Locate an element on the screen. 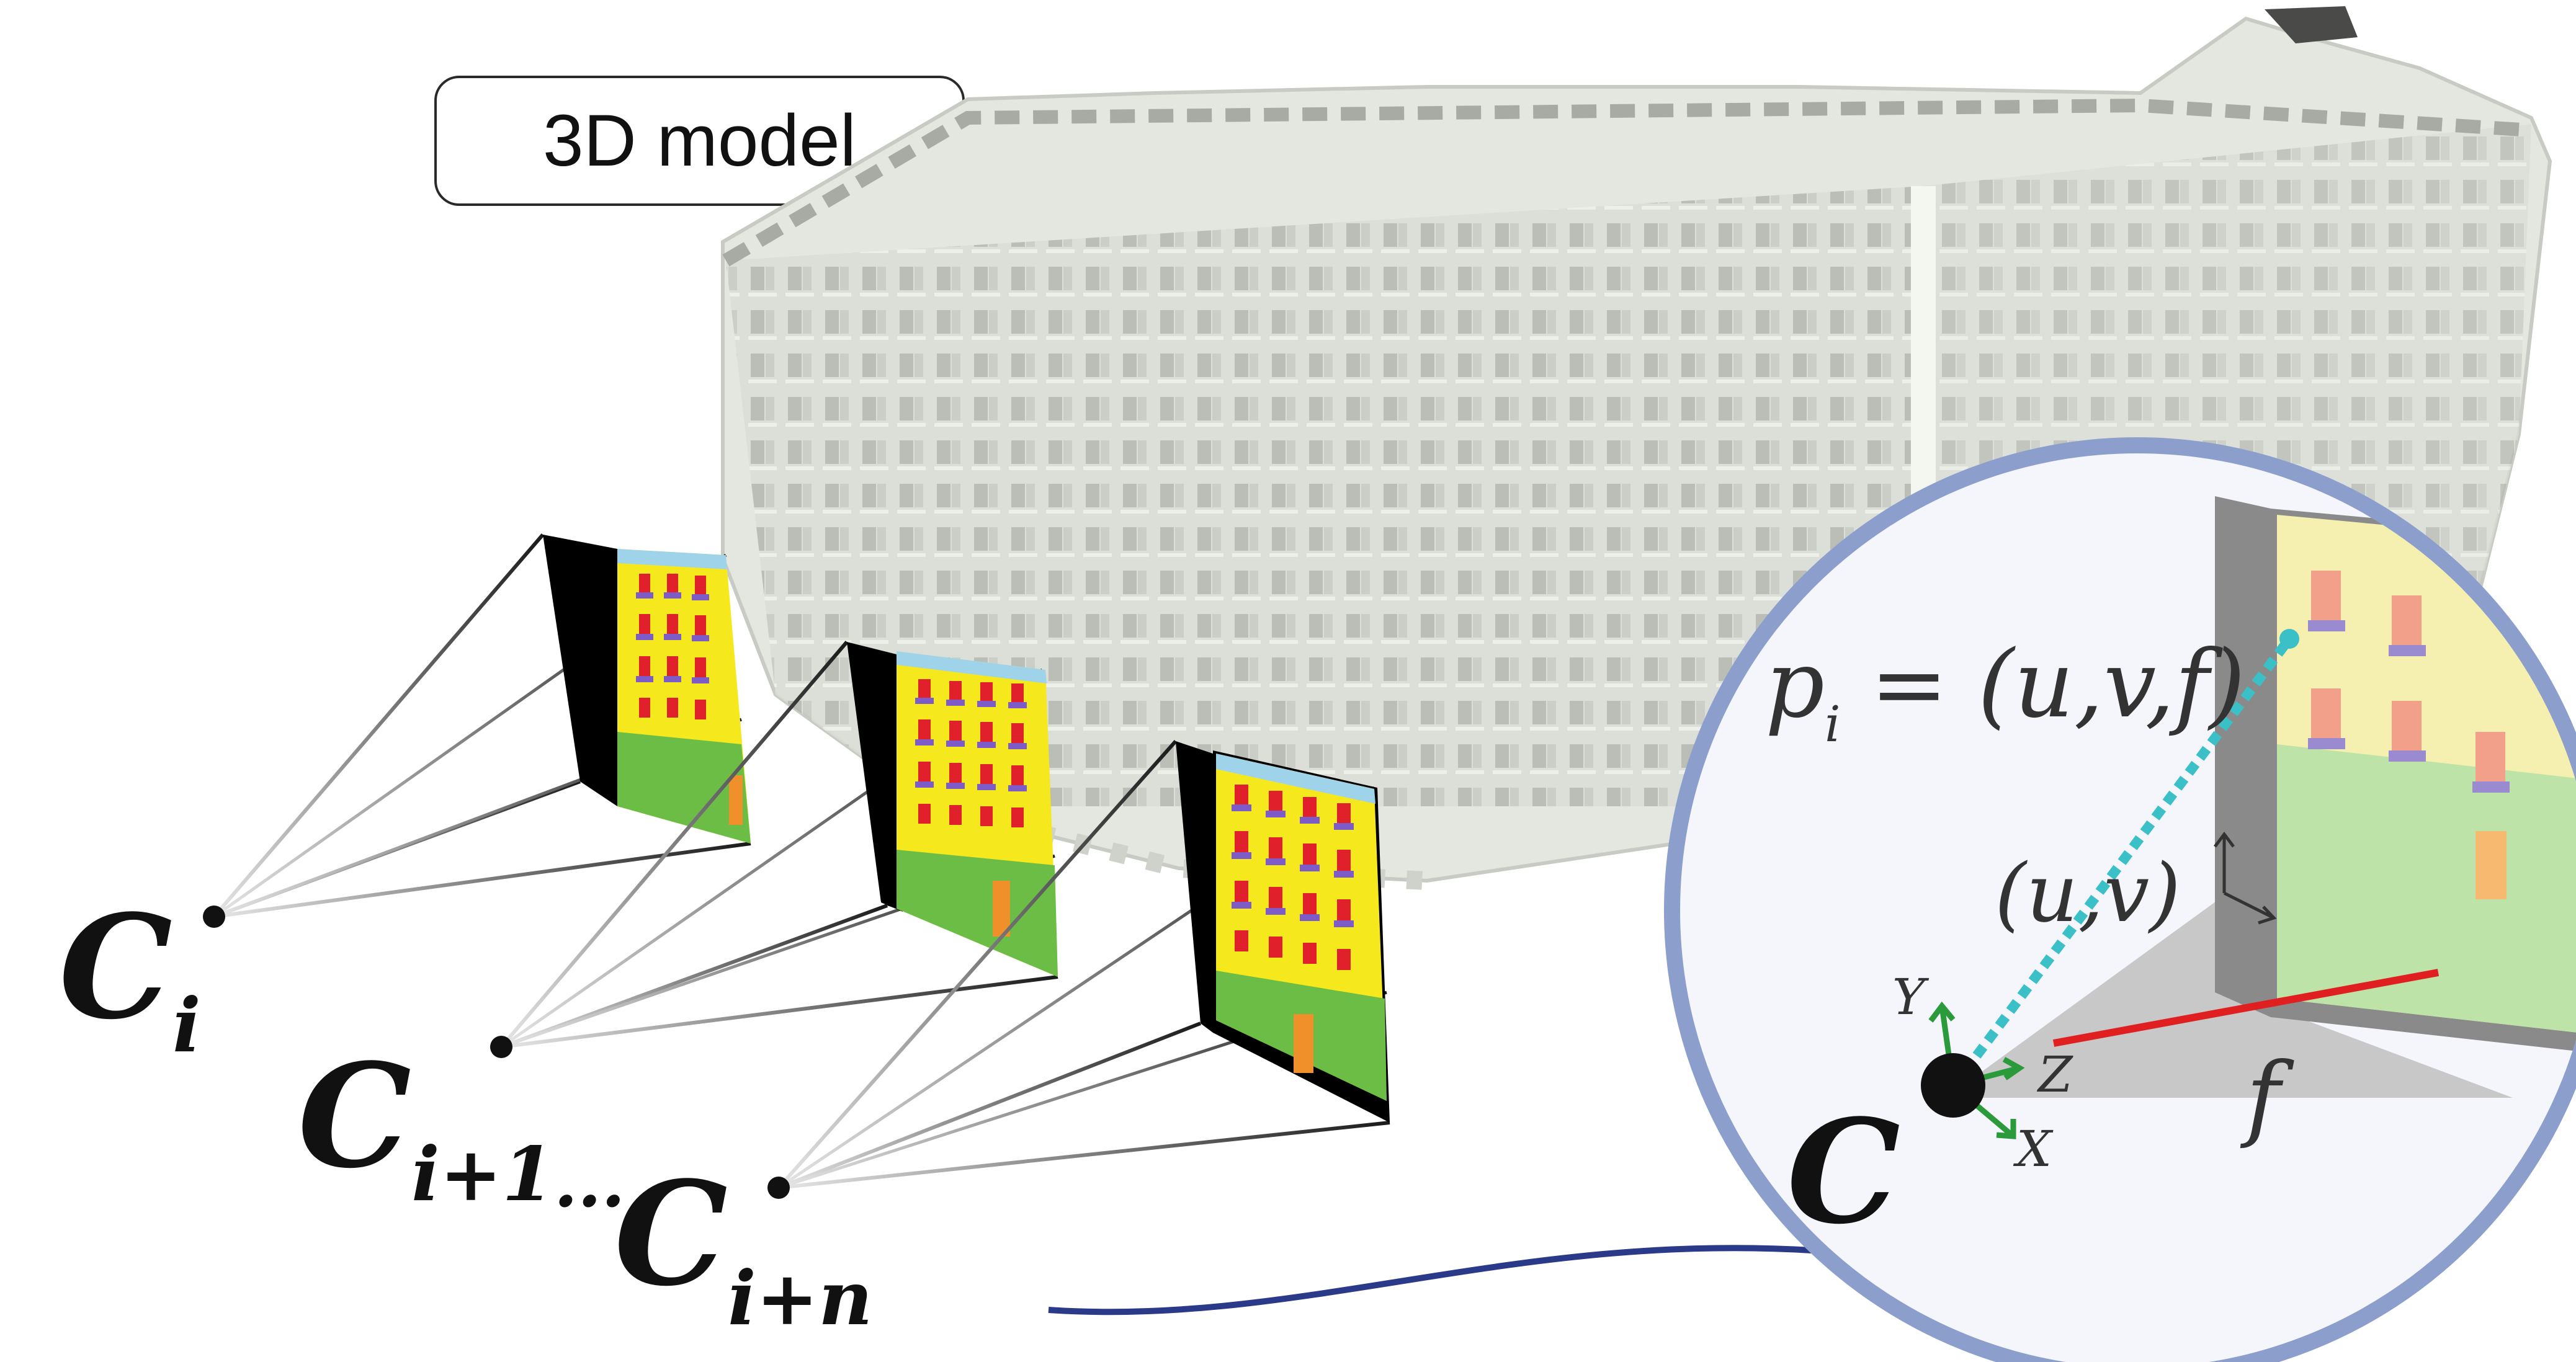 The width and height of the screenshot is (2576, 1362). camera-center-inset is located at coordinates (1953, 1086).